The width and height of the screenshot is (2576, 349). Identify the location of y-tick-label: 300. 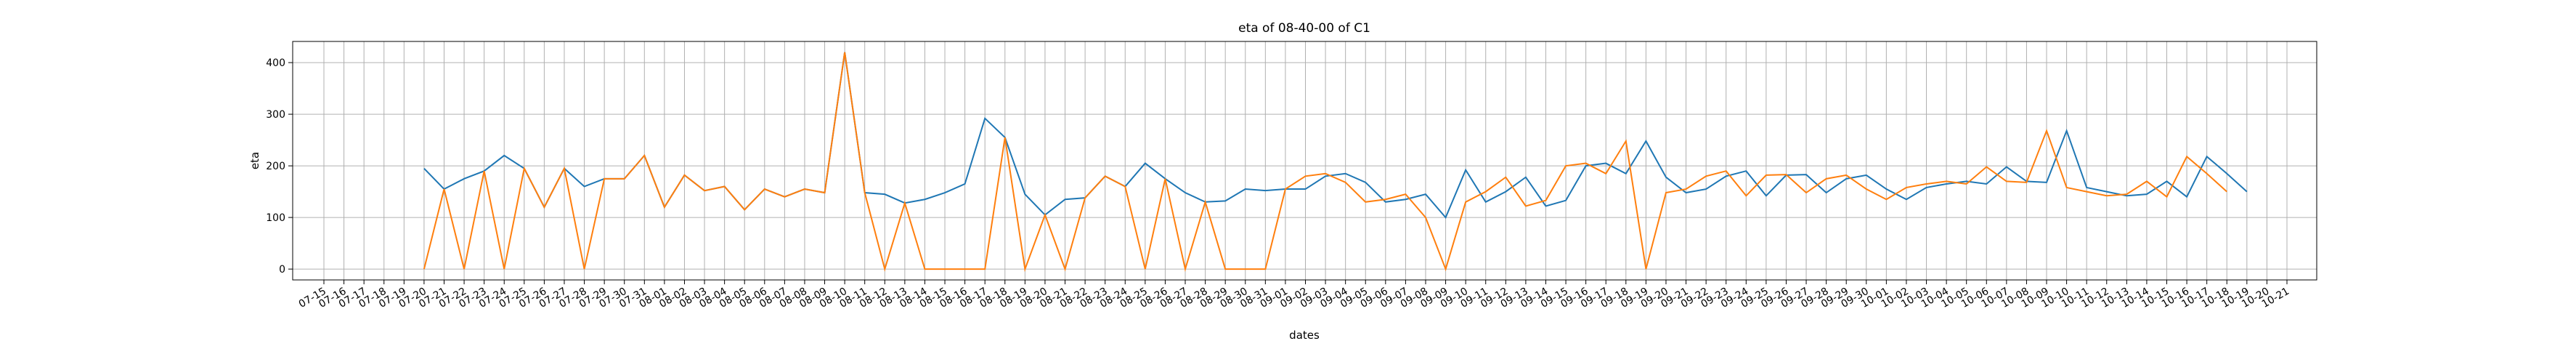
(276, 115).